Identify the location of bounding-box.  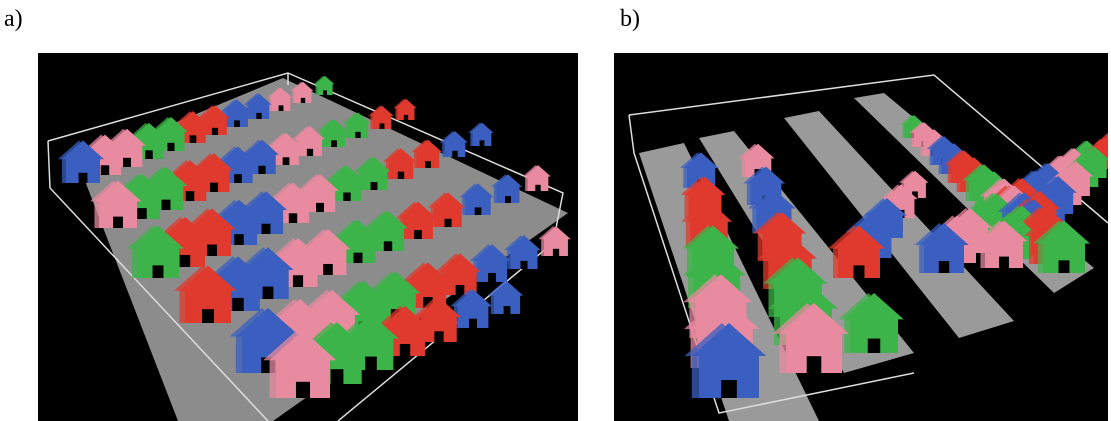
(158, 280).